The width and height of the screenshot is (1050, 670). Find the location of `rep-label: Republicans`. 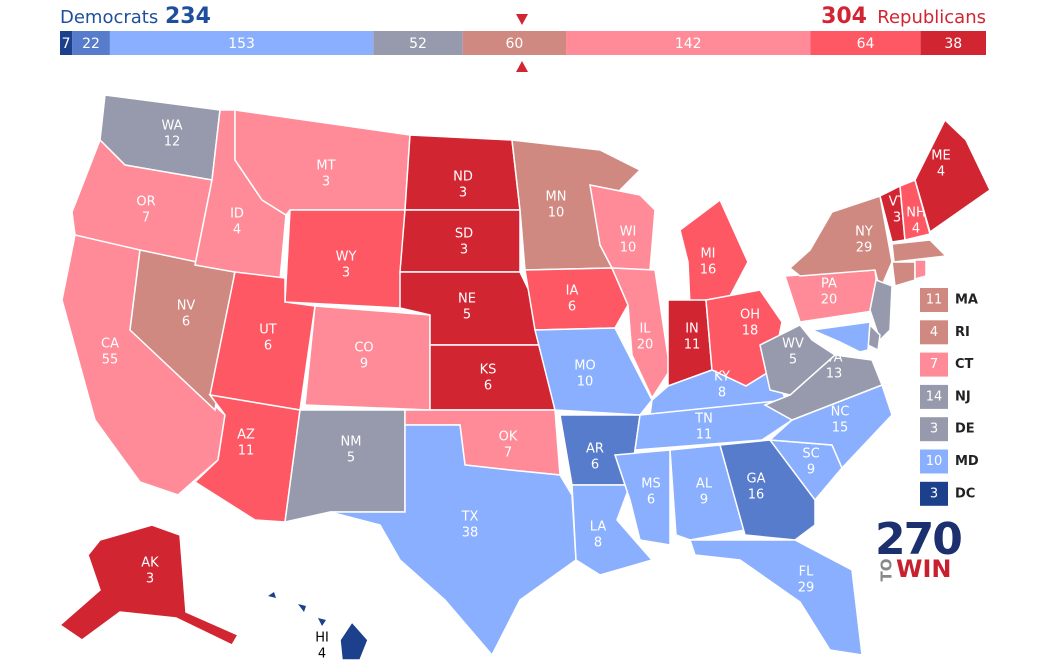

rep-label: Republicans is located at coordinates (931, 17).